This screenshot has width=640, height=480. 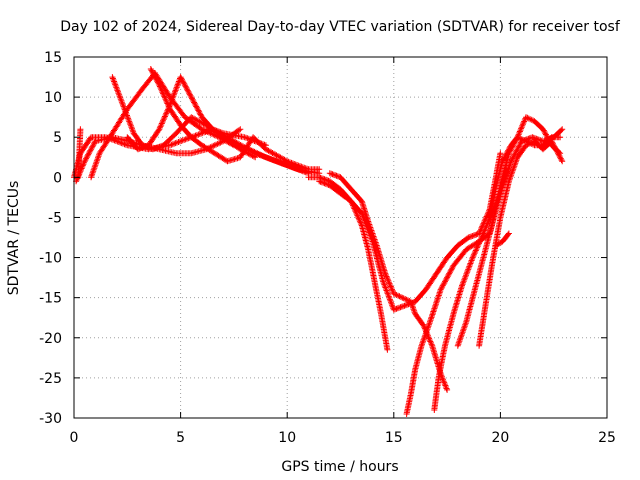 What do you see at coordinates (74, 438) in the screenshot?
I see `x-tick-label: 0` at bounding box center [74, 438].